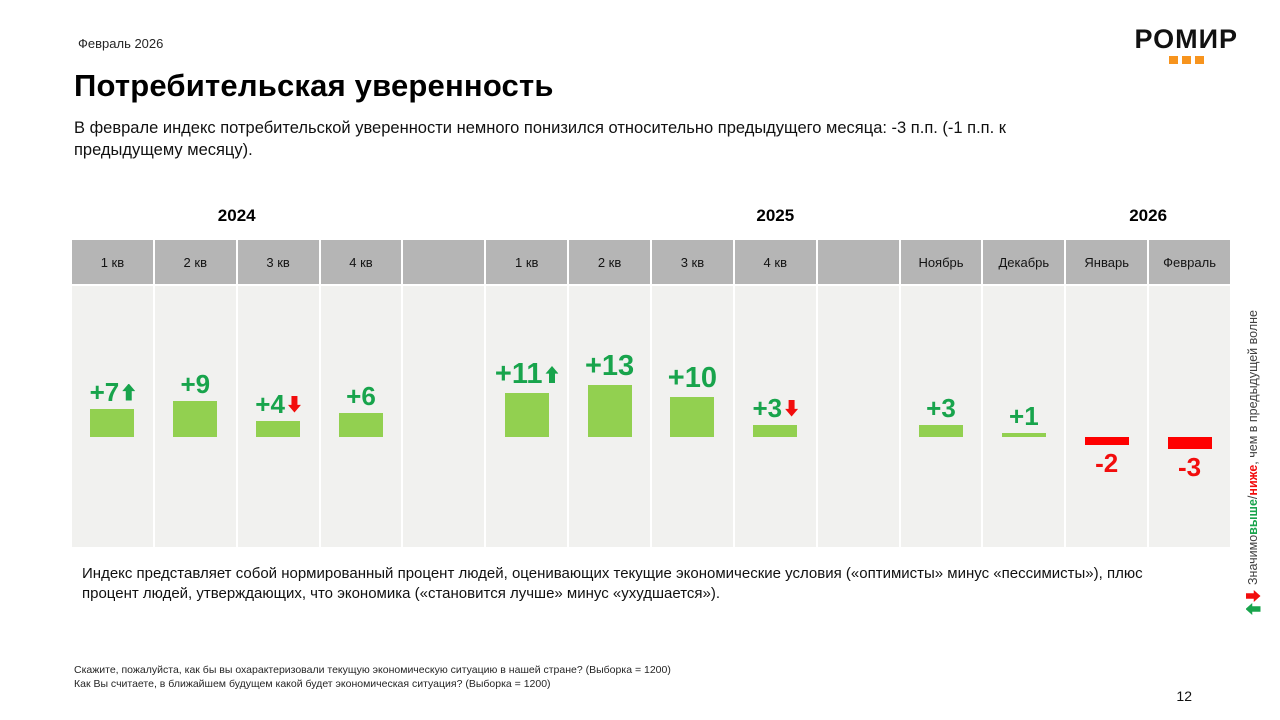 The height and width of the screenshot is (720, 1280). I want to click on bar-value-text: +1, so click(1024, 416).